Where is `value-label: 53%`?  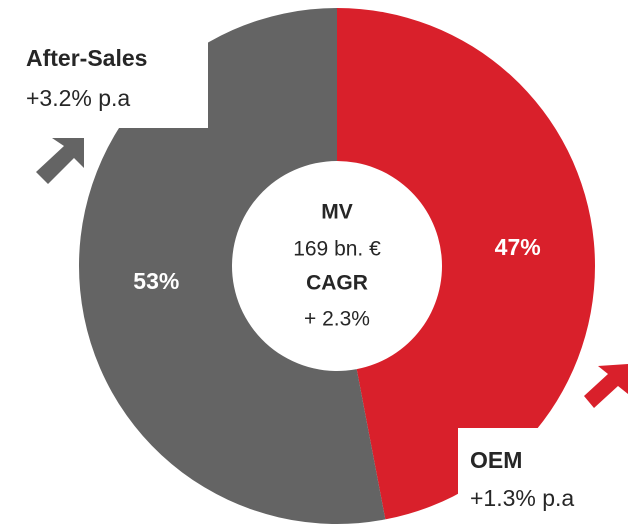 value-label: 53% is located at coordinates (156, 281).